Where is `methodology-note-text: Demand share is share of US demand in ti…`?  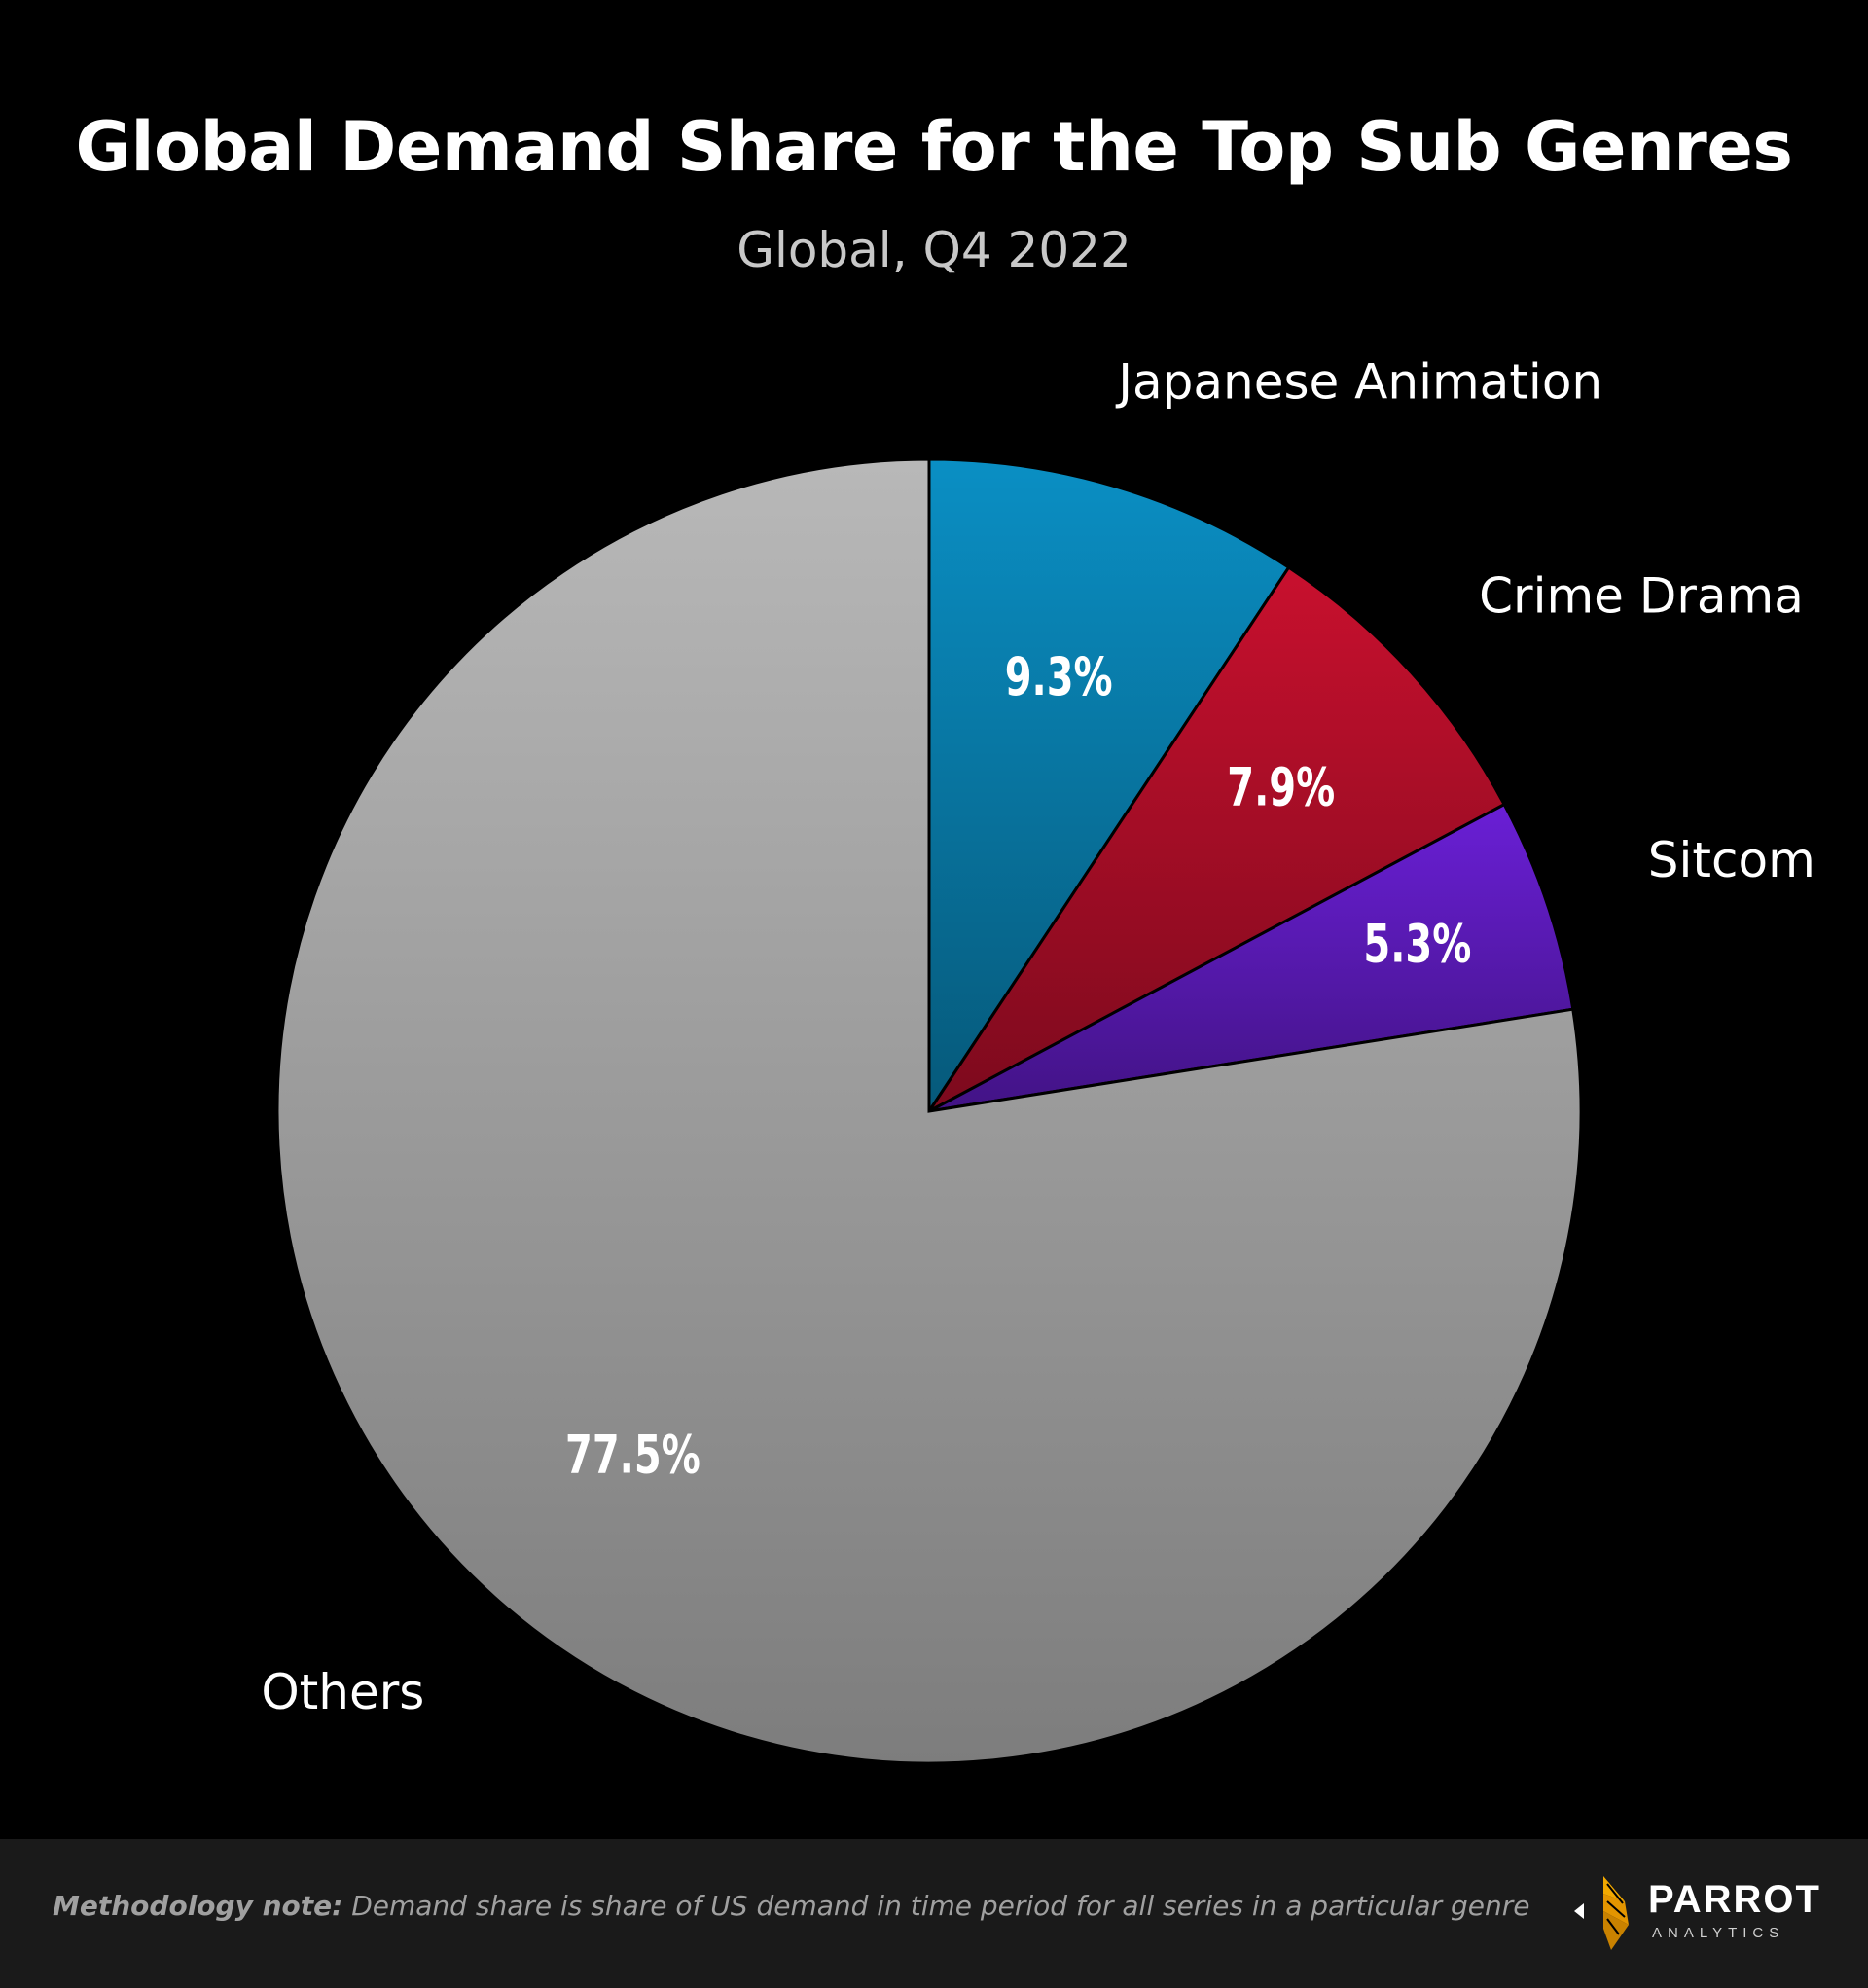
methodology-note-text: Demand share is share of US demand in ti… is located at coordinates (936, 1906).